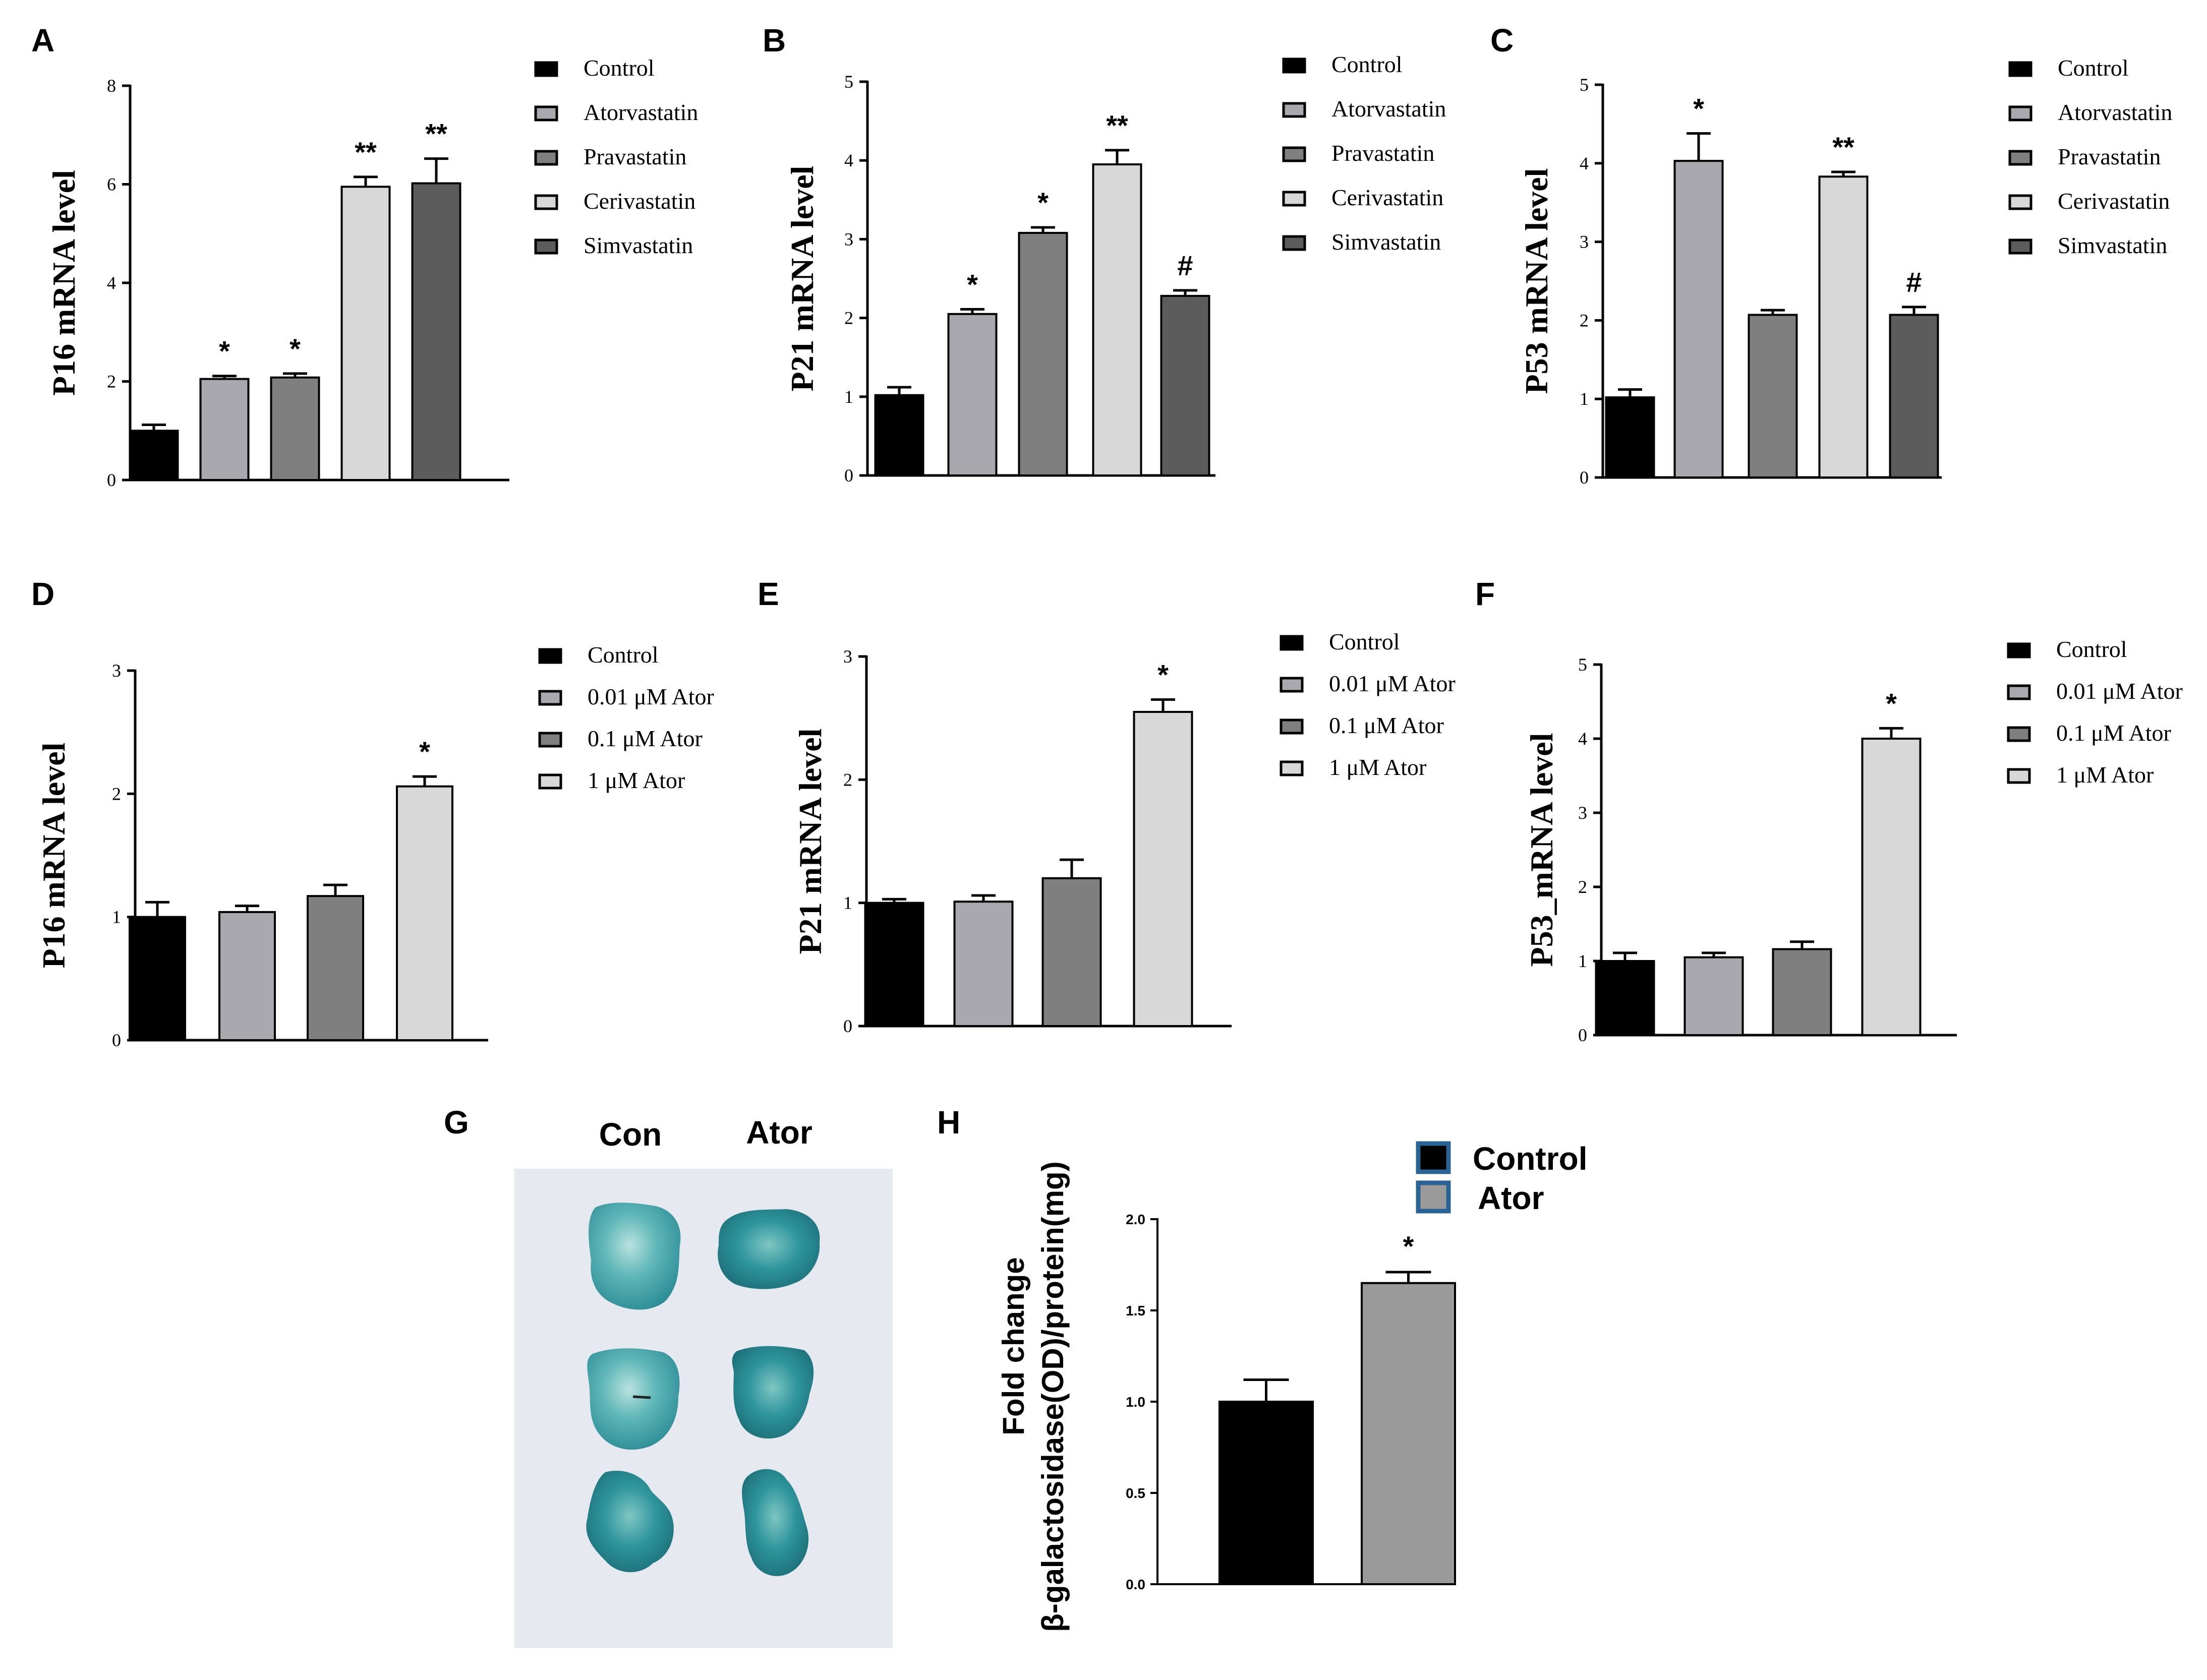 The height and width of the screenshot is (1680, 2207). What do you see at coordinates (112, 480) in the screenshot?
I see `y-tick-label-a-0: 0` at bounding box center [112, 480].